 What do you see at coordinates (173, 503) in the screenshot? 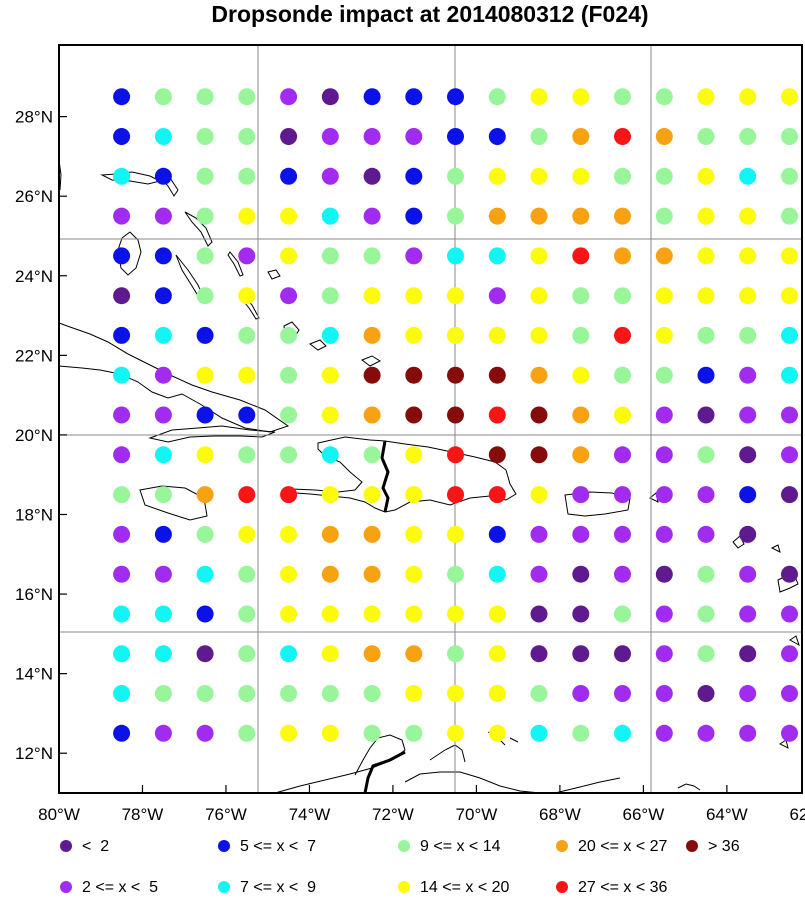
I see `jamaica-island` at bounding box center [173, 503].